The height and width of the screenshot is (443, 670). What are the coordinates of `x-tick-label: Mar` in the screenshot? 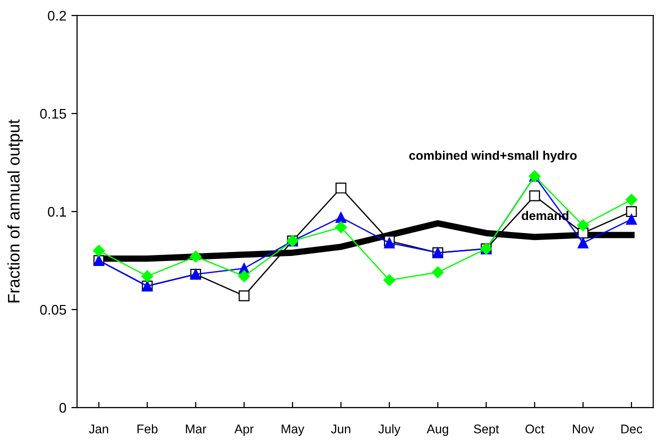 It's located at (196, 429).